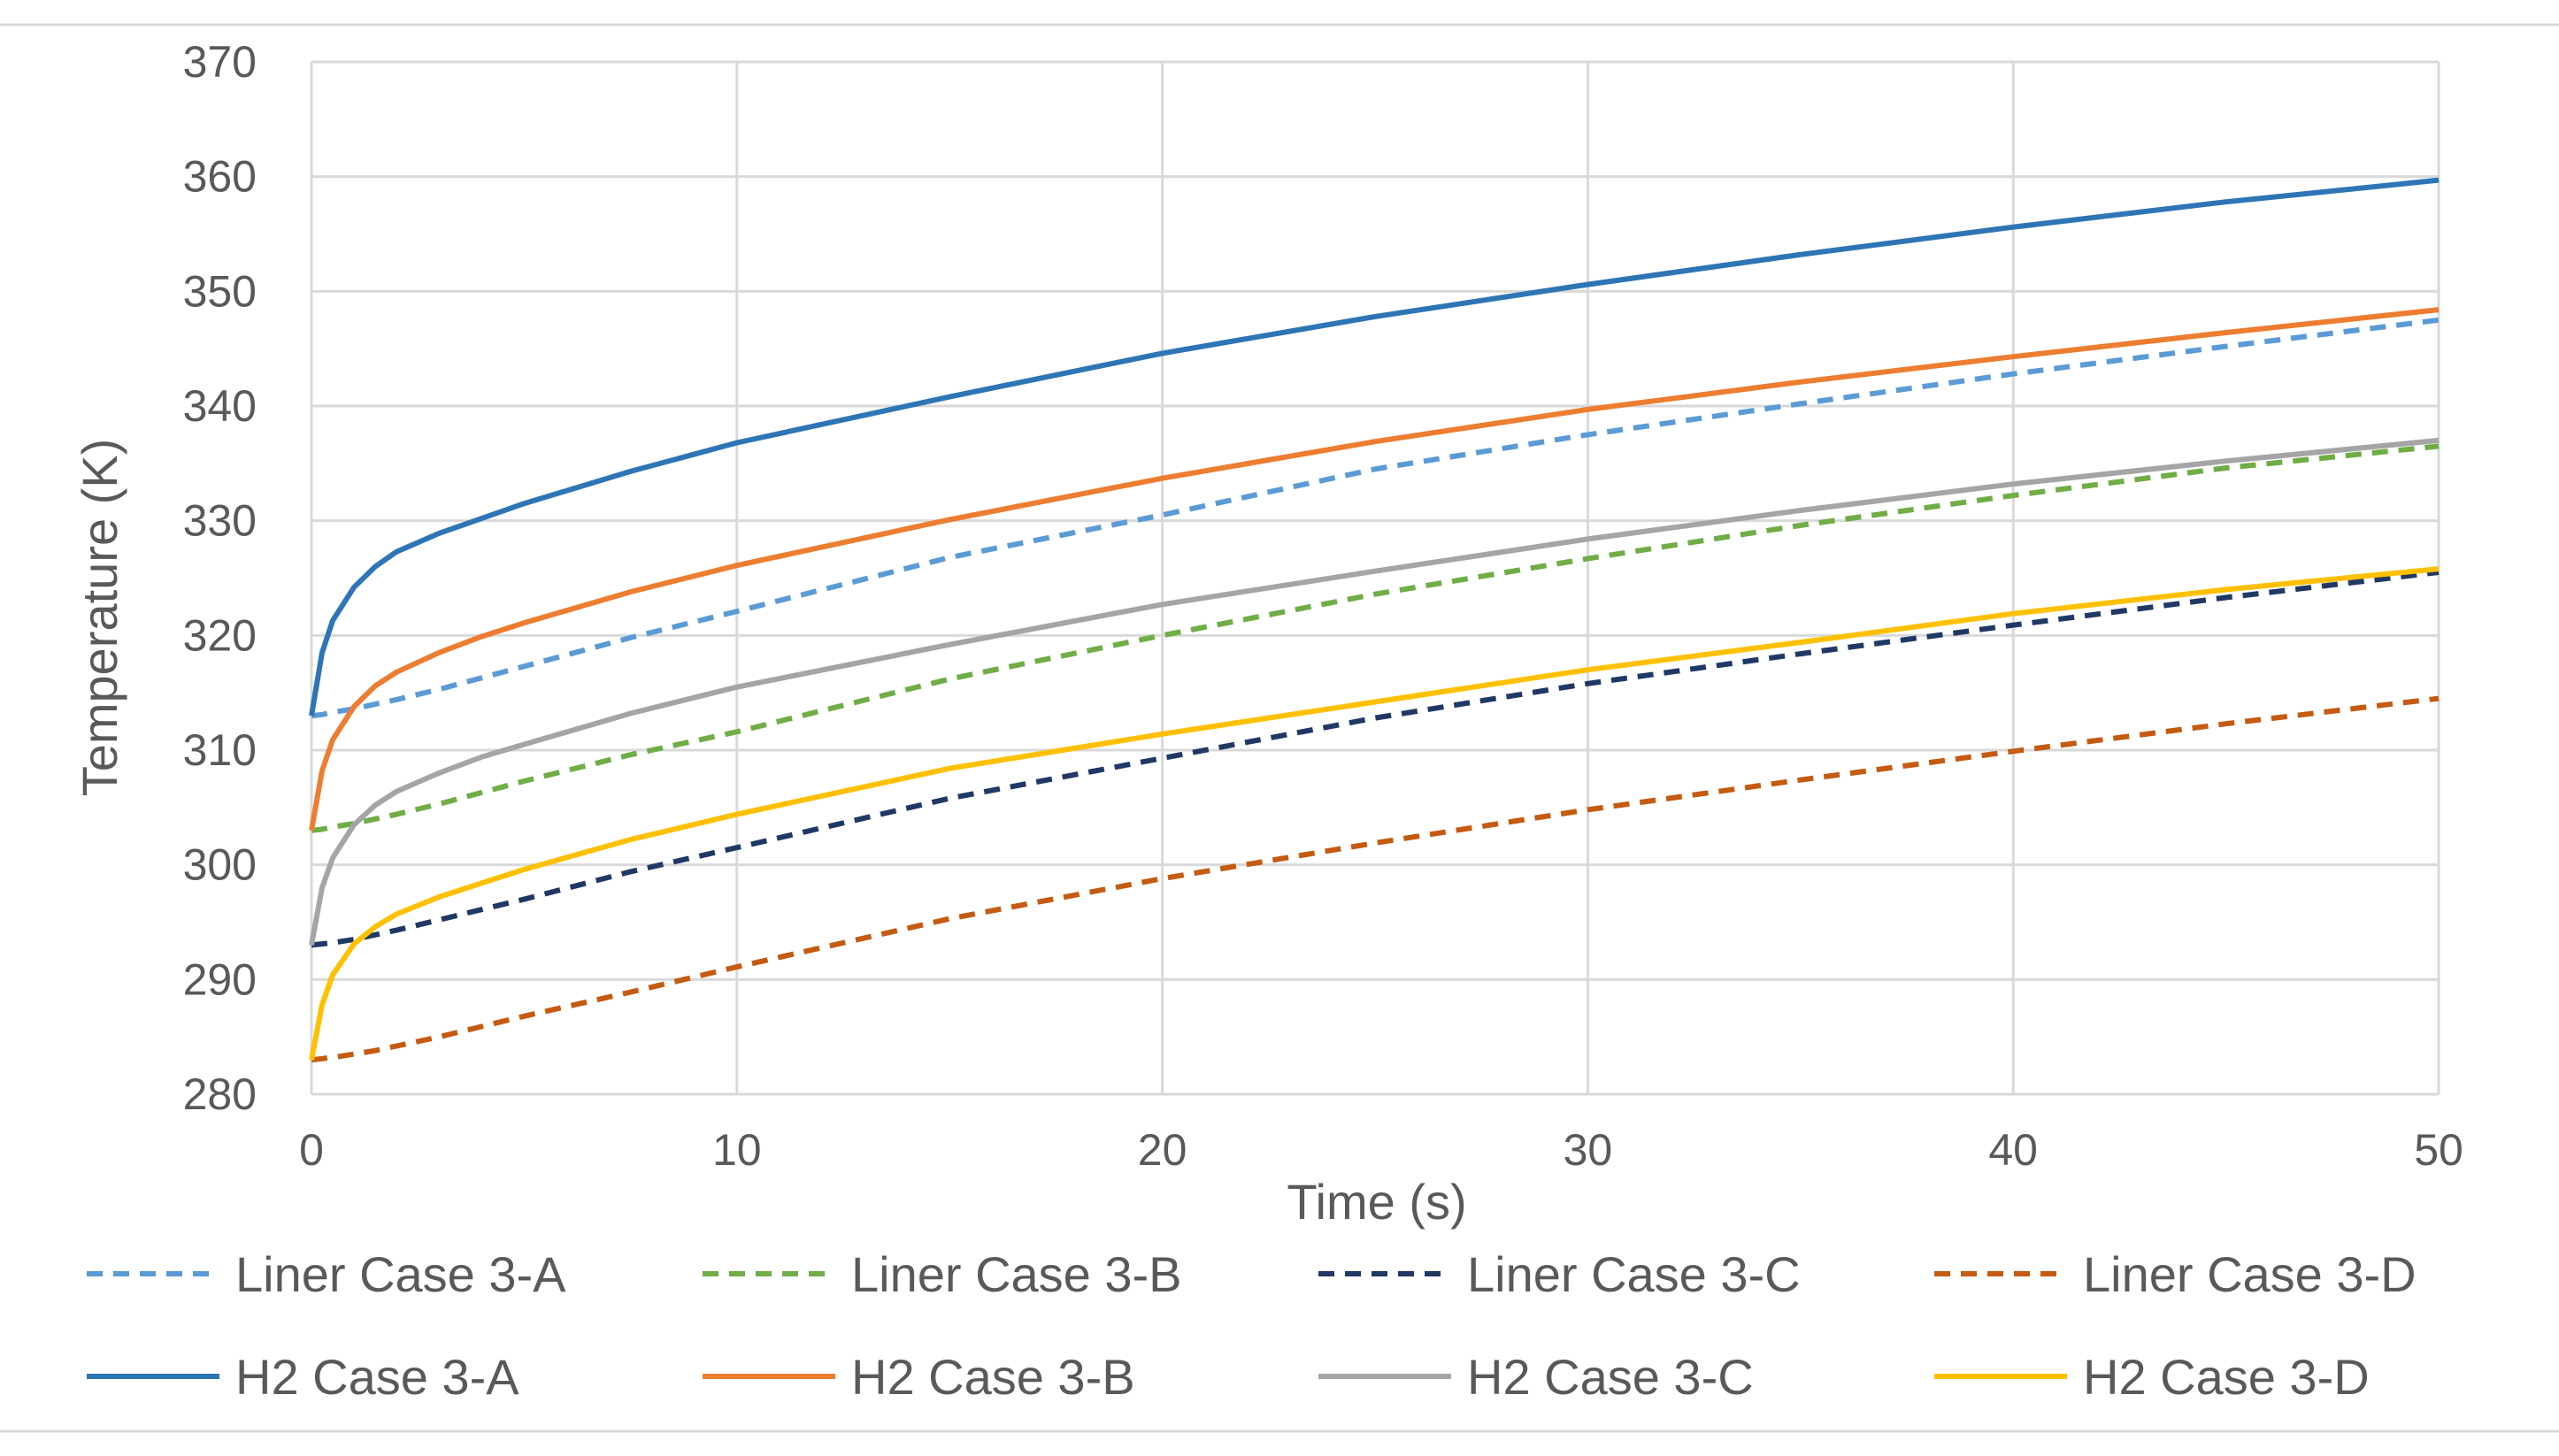  I want to click on x-tick-label: 10, so click(737, 1150).